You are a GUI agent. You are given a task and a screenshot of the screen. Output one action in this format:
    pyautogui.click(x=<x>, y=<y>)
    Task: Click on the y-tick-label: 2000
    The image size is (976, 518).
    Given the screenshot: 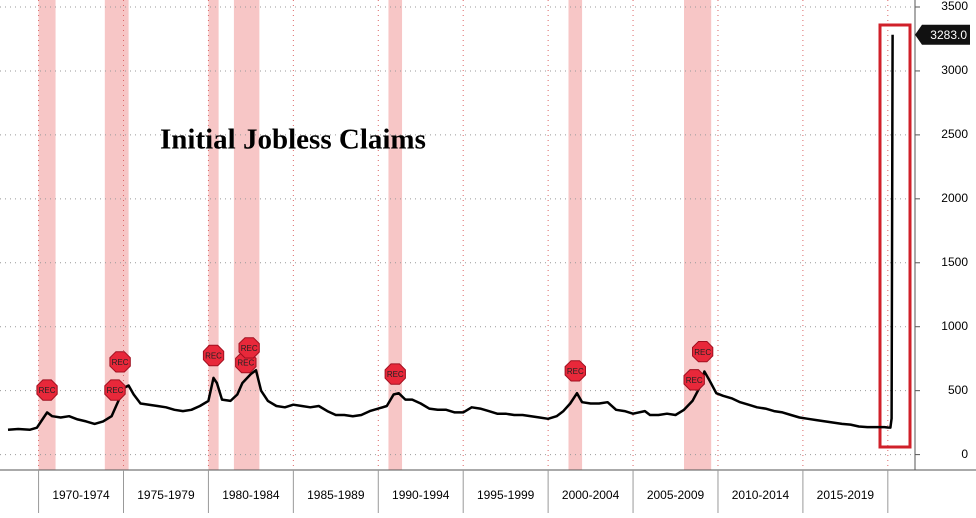 What is the action you would take?
    pyautogui.click(x=954, y=198)
    